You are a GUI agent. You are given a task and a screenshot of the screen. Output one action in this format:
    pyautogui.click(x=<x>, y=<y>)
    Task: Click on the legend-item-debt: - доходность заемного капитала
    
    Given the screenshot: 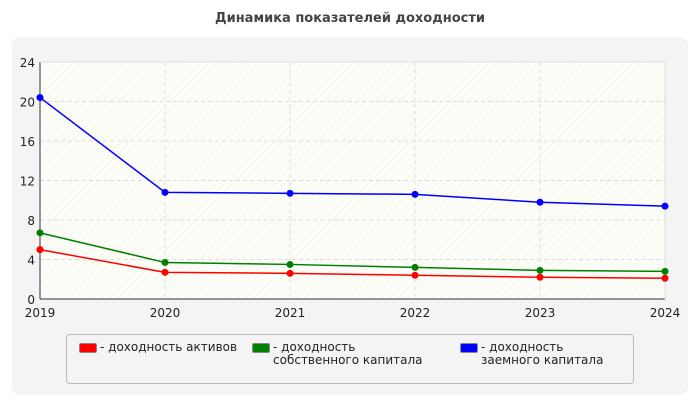 What is the action you would take?
    pyautogui.click(x=542, y=354)
    